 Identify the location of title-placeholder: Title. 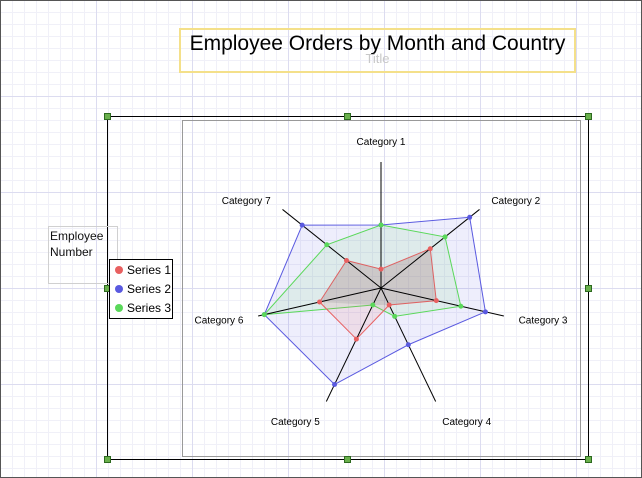
(377, 58).